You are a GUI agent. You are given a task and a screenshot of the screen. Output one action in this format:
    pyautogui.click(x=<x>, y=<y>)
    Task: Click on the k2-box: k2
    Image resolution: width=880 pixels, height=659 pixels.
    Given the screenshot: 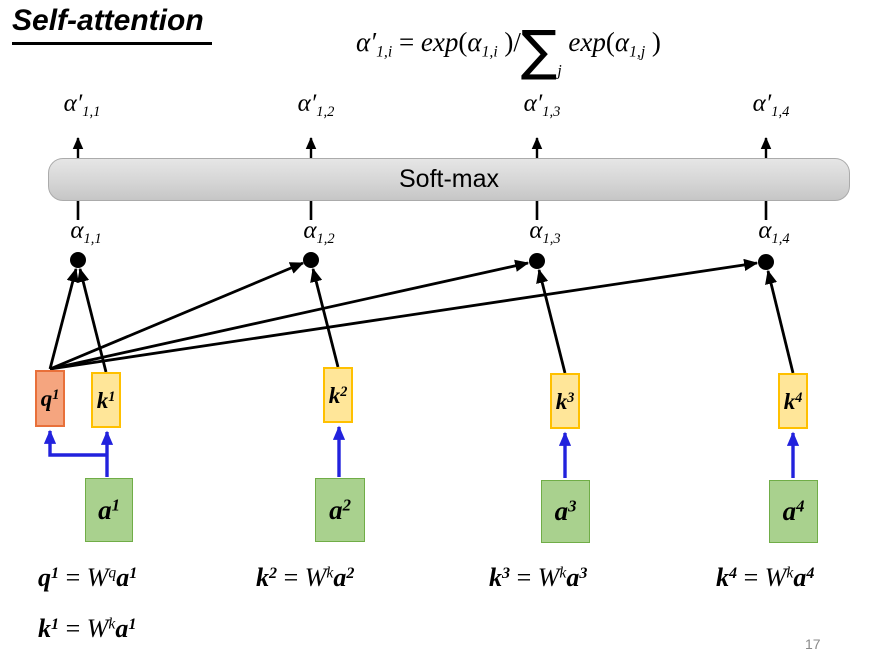 What is the action you would take?
    pyautogui.click(x=338, y=395)
    